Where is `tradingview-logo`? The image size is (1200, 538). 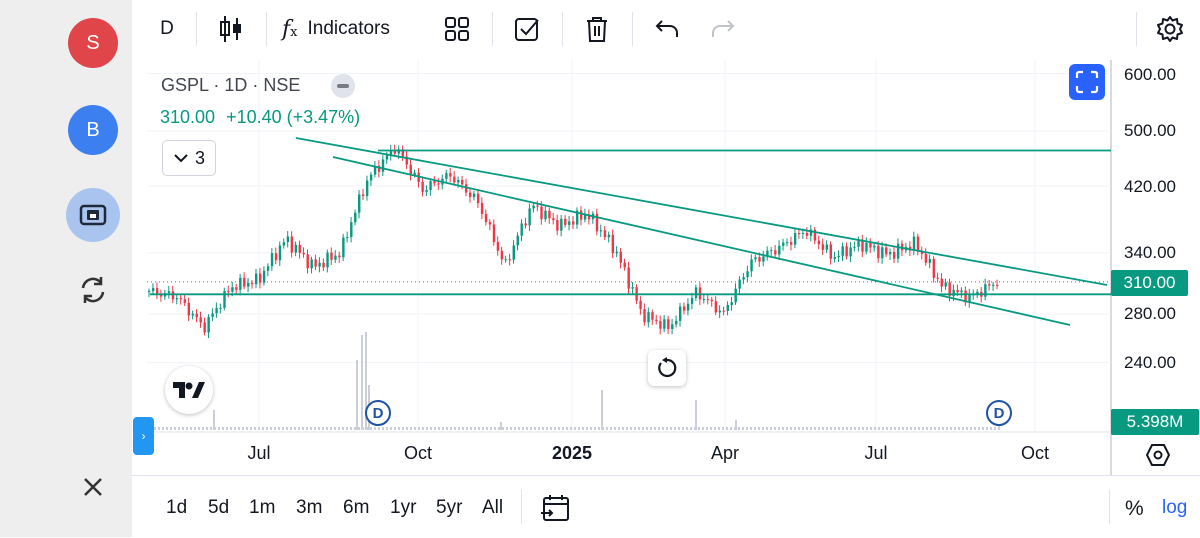
tradingview-logo is located at coordinates (189, 390).